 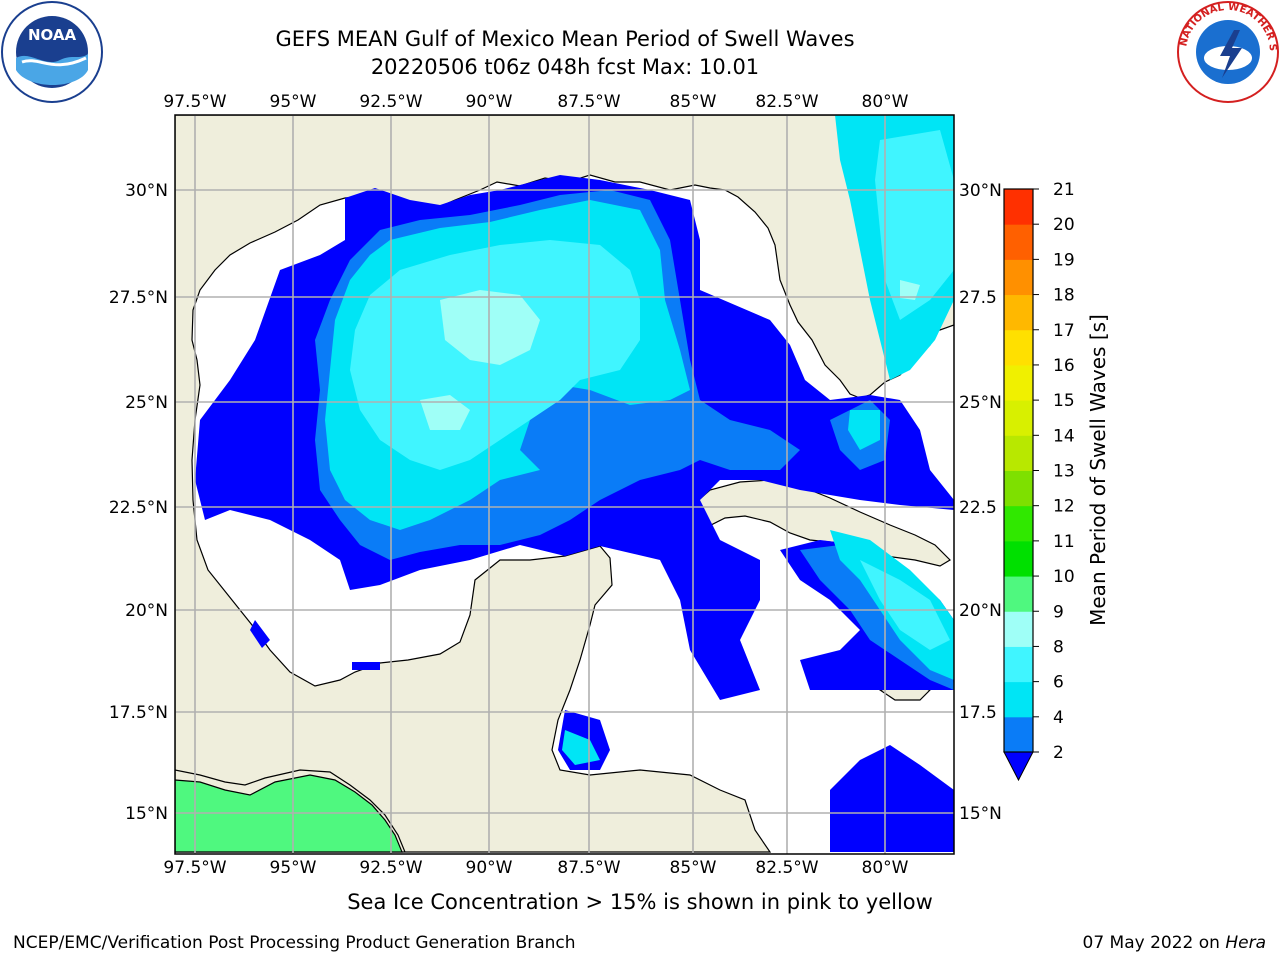 I want to click on lon-label-bottom: 85°W, so click(x=693, y=868).